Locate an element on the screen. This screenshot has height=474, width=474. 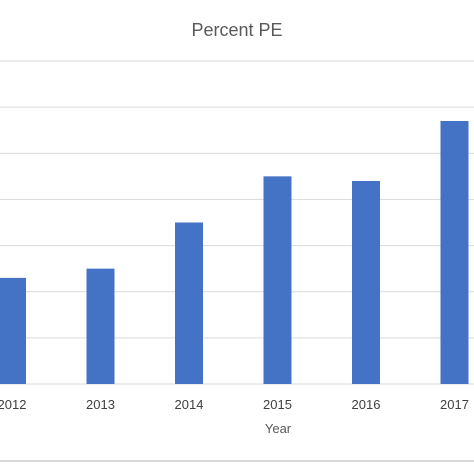
x-axis-label: Year is located at coordinates (278, 428).